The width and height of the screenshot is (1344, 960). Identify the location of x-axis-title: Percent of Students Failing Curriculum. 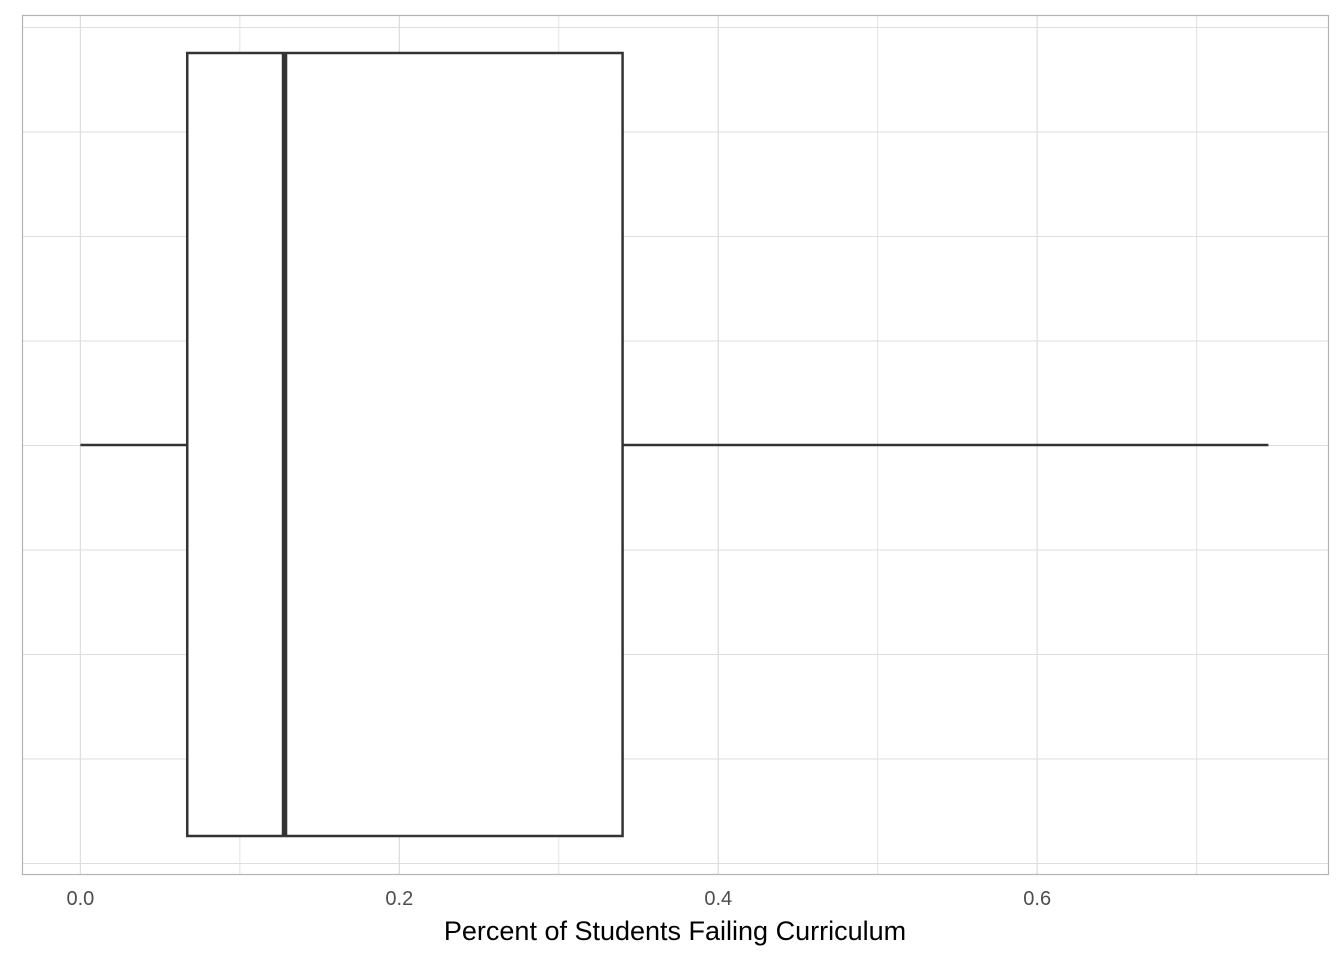
(675, 931).